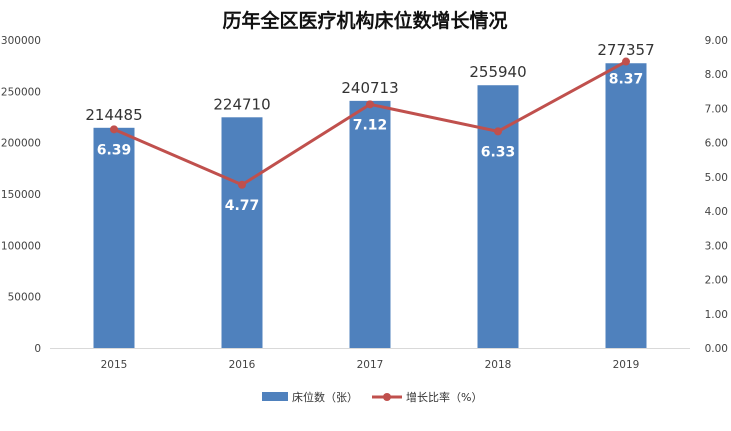 This screenshot has height=431, width=731. I want to click on rate-value-label: 7.12, so click(370, 125).